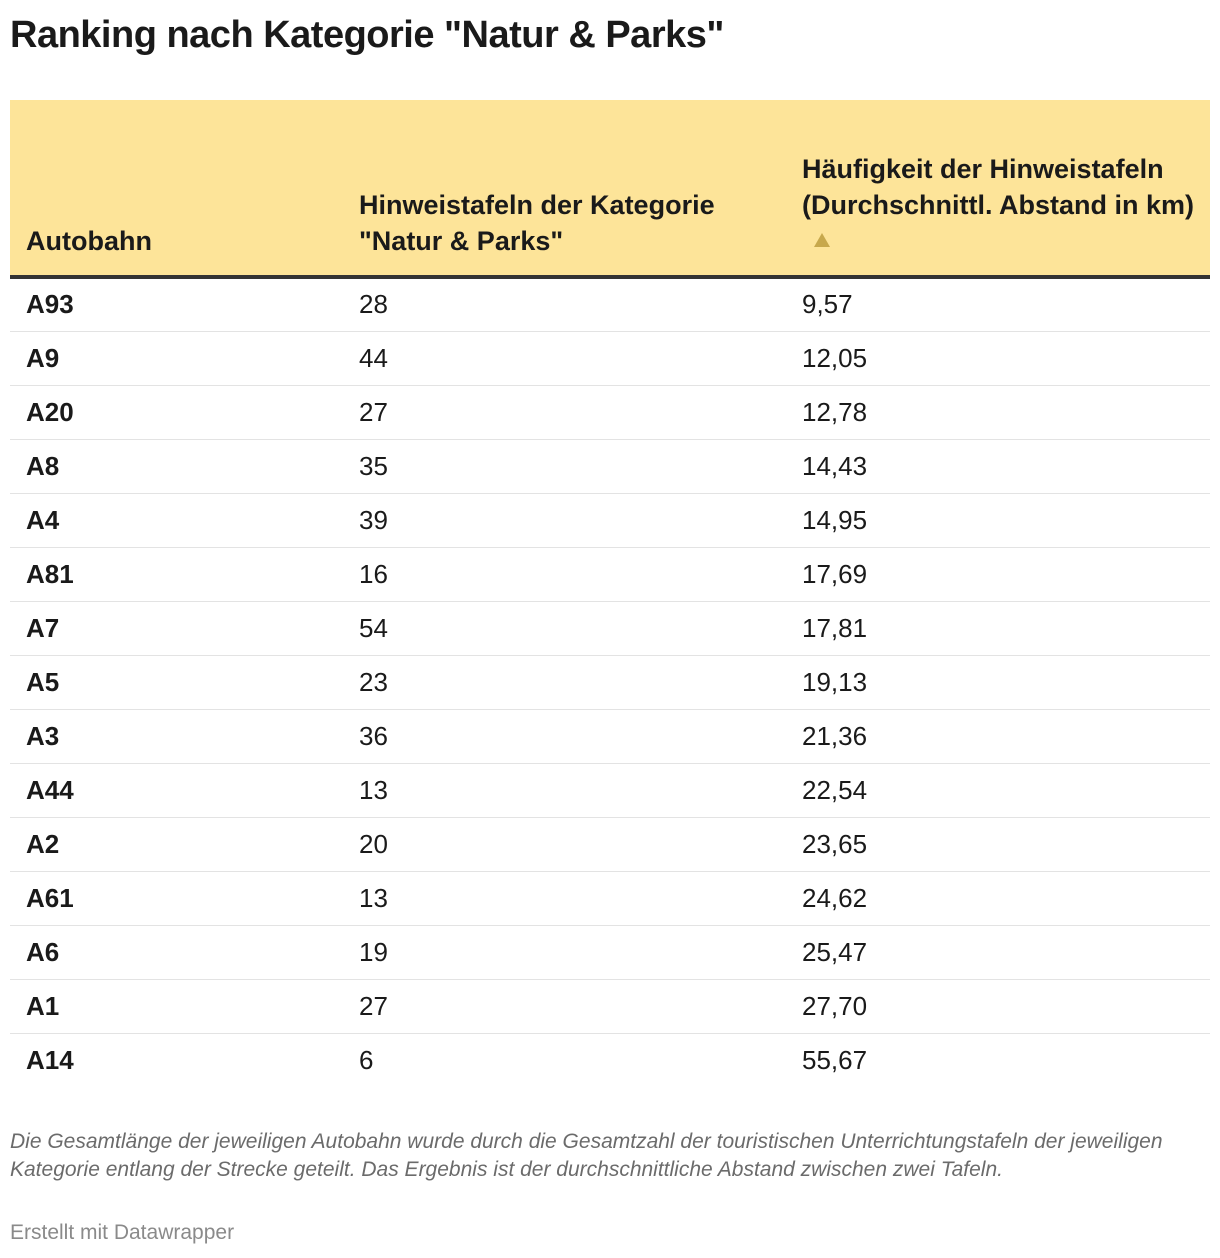 The height and width of the screenshot is (1258, 1220). What do you see at coordinates (176, 412) in the screenshot?
I see `autobahn-cell: A20` at bounding box center [176, 412].